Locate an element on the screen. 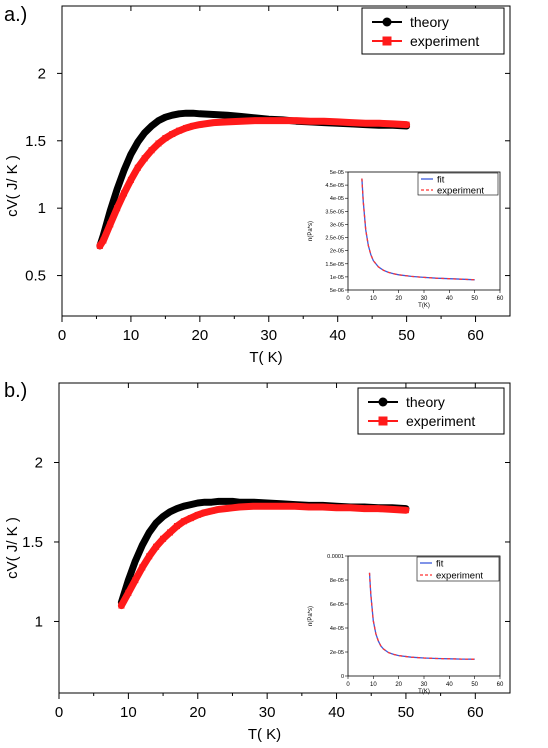 The image size is (548, 748). inset-legend-label-experiment: experiment is located at coordinates (460, 191).